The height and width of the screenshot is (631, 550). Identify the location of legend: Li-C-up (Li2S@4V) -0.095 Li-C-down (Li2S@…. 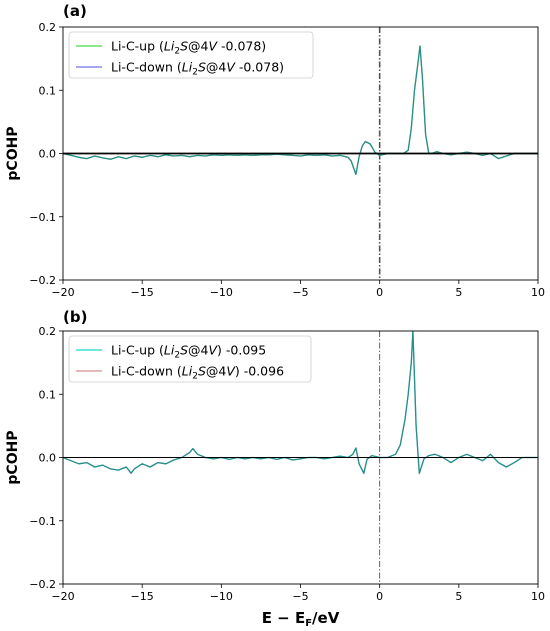
(190, 359).